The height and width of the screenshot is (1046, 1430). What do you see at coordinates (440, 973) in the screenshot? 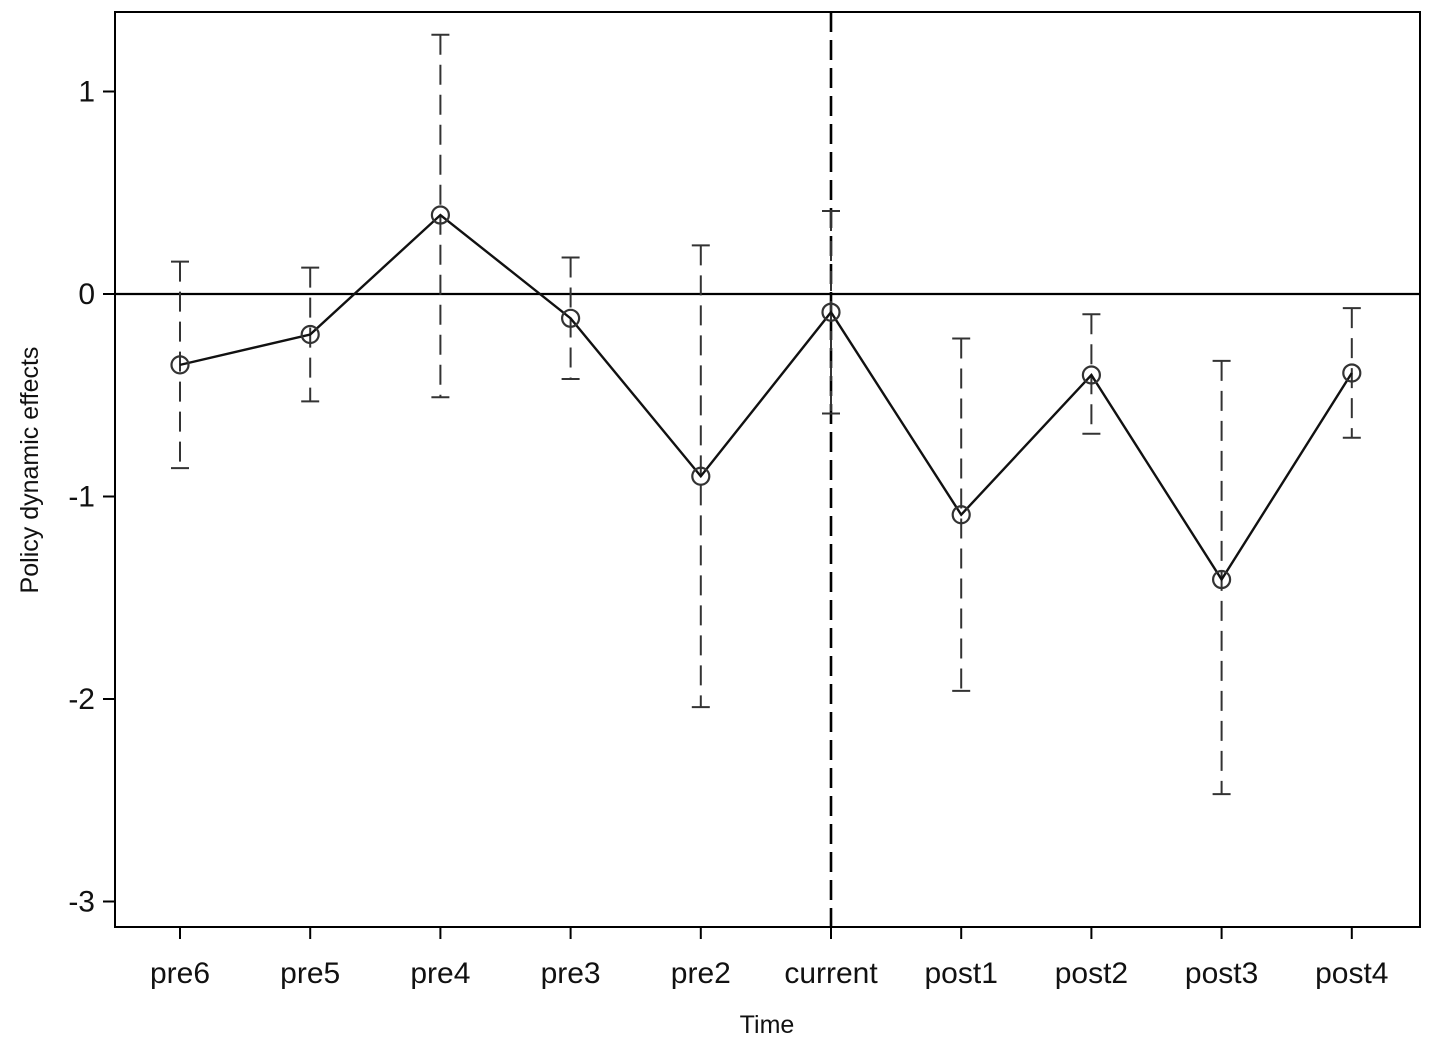
I see `x-tick-label: pre4` at bounding box center [440, 973].